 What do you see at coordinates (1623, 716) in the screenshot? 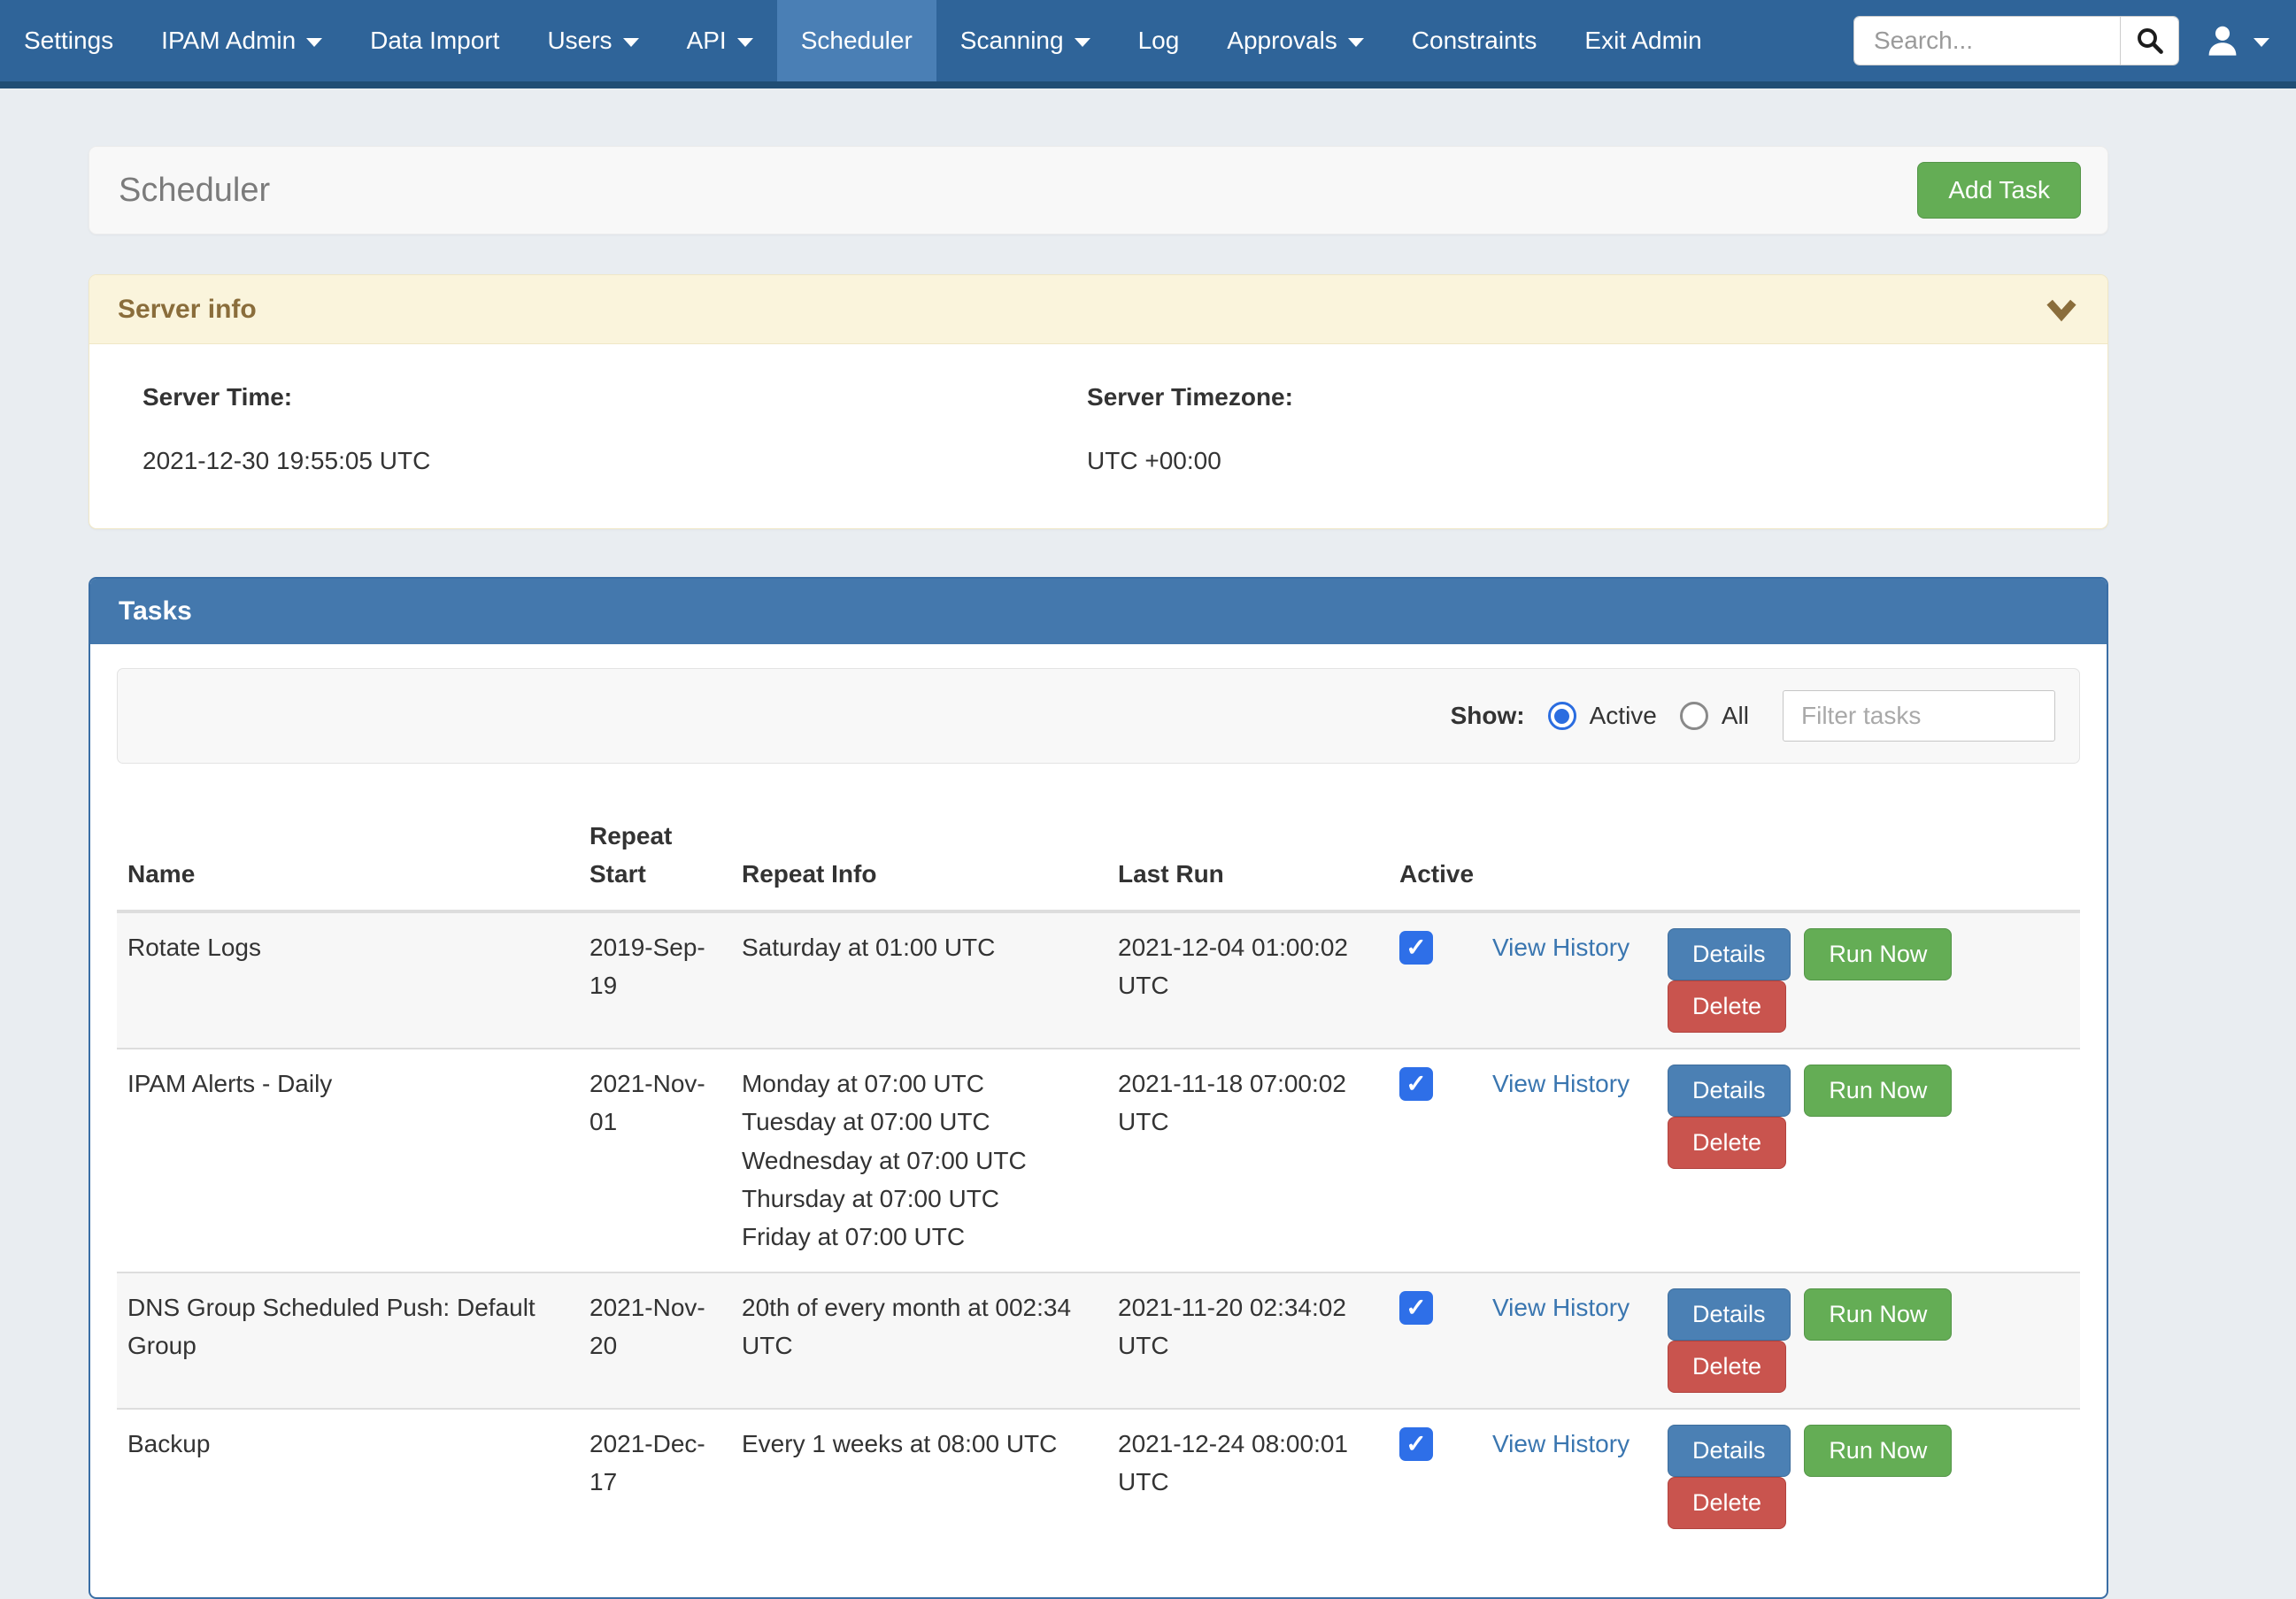
I see `radio-active-label: Active` at bounding box center [1623, 716].